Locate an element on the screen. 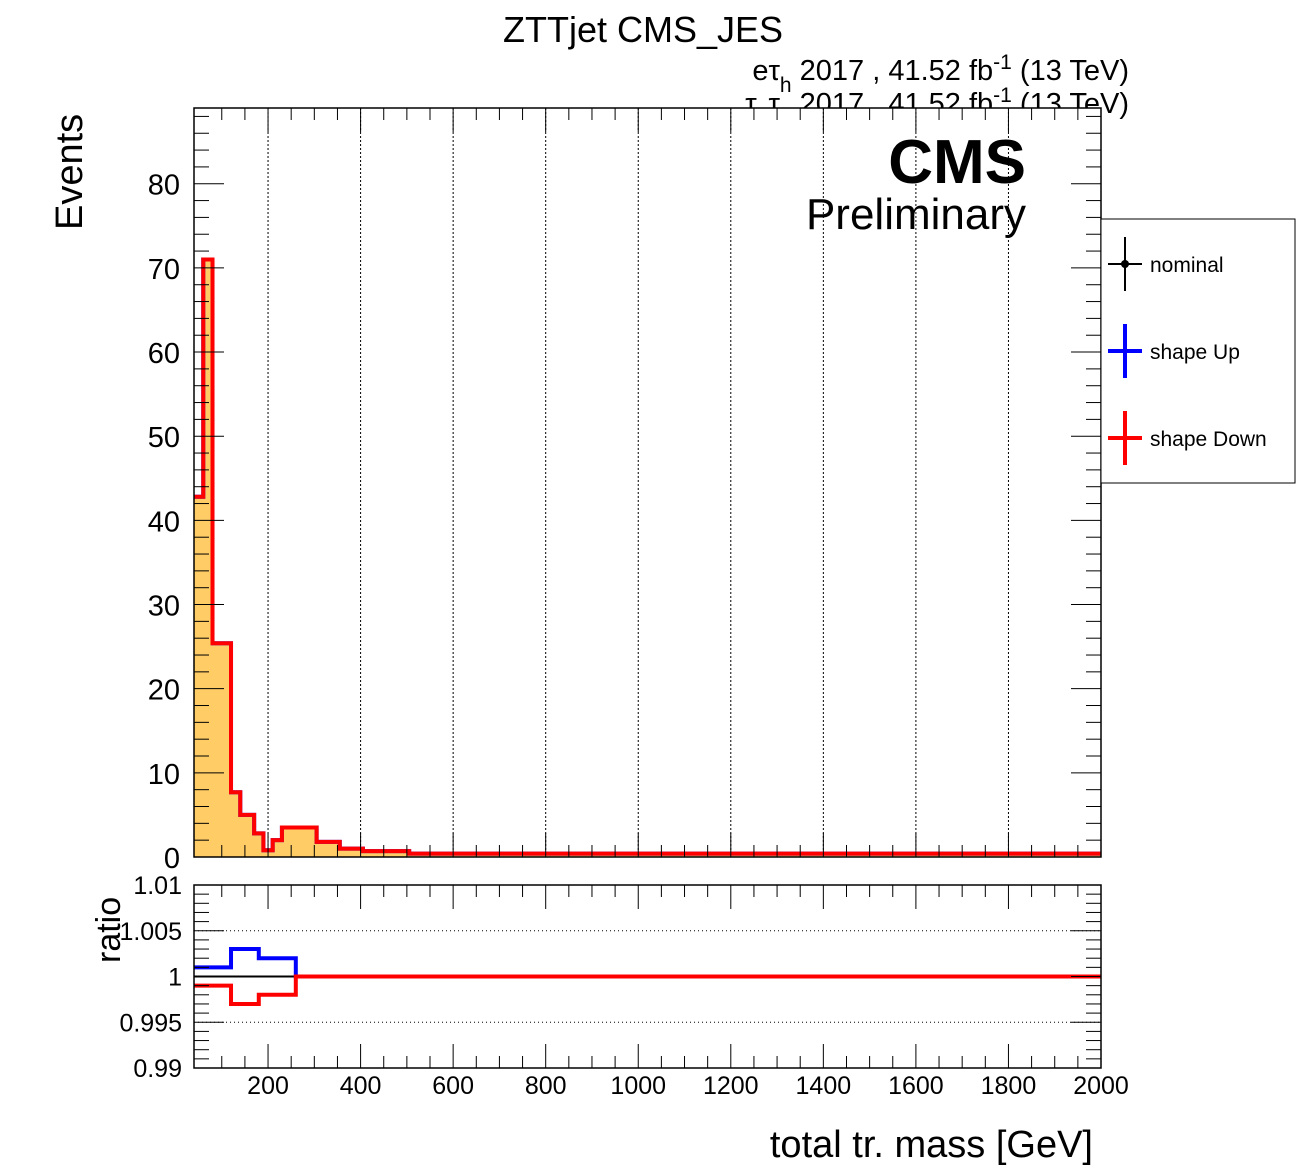 This screenshot has width=1296, height=1172. x-tick-label: 800 is located at coordinates (546, 1086).